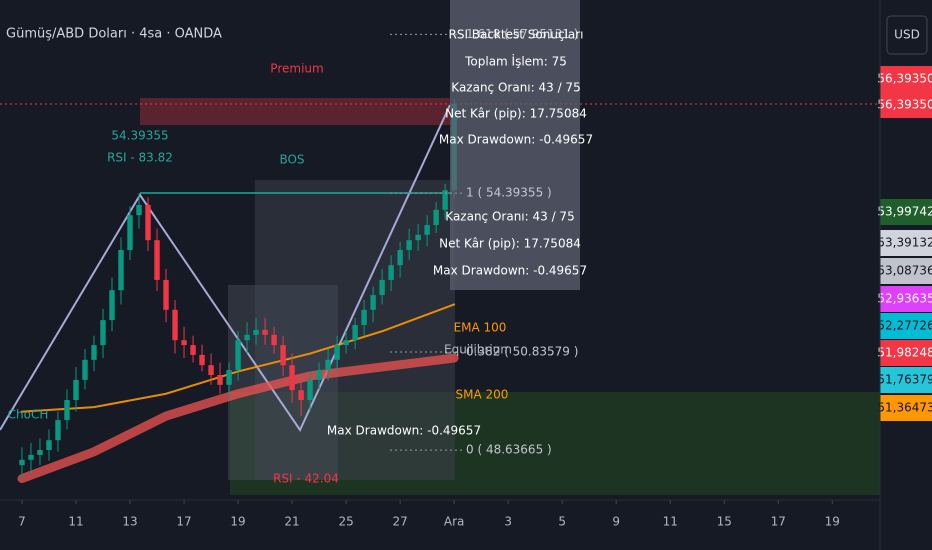 This screenshot has width=932, height=550. I want to click on x-tick-label: Ara, so click(454, 522).